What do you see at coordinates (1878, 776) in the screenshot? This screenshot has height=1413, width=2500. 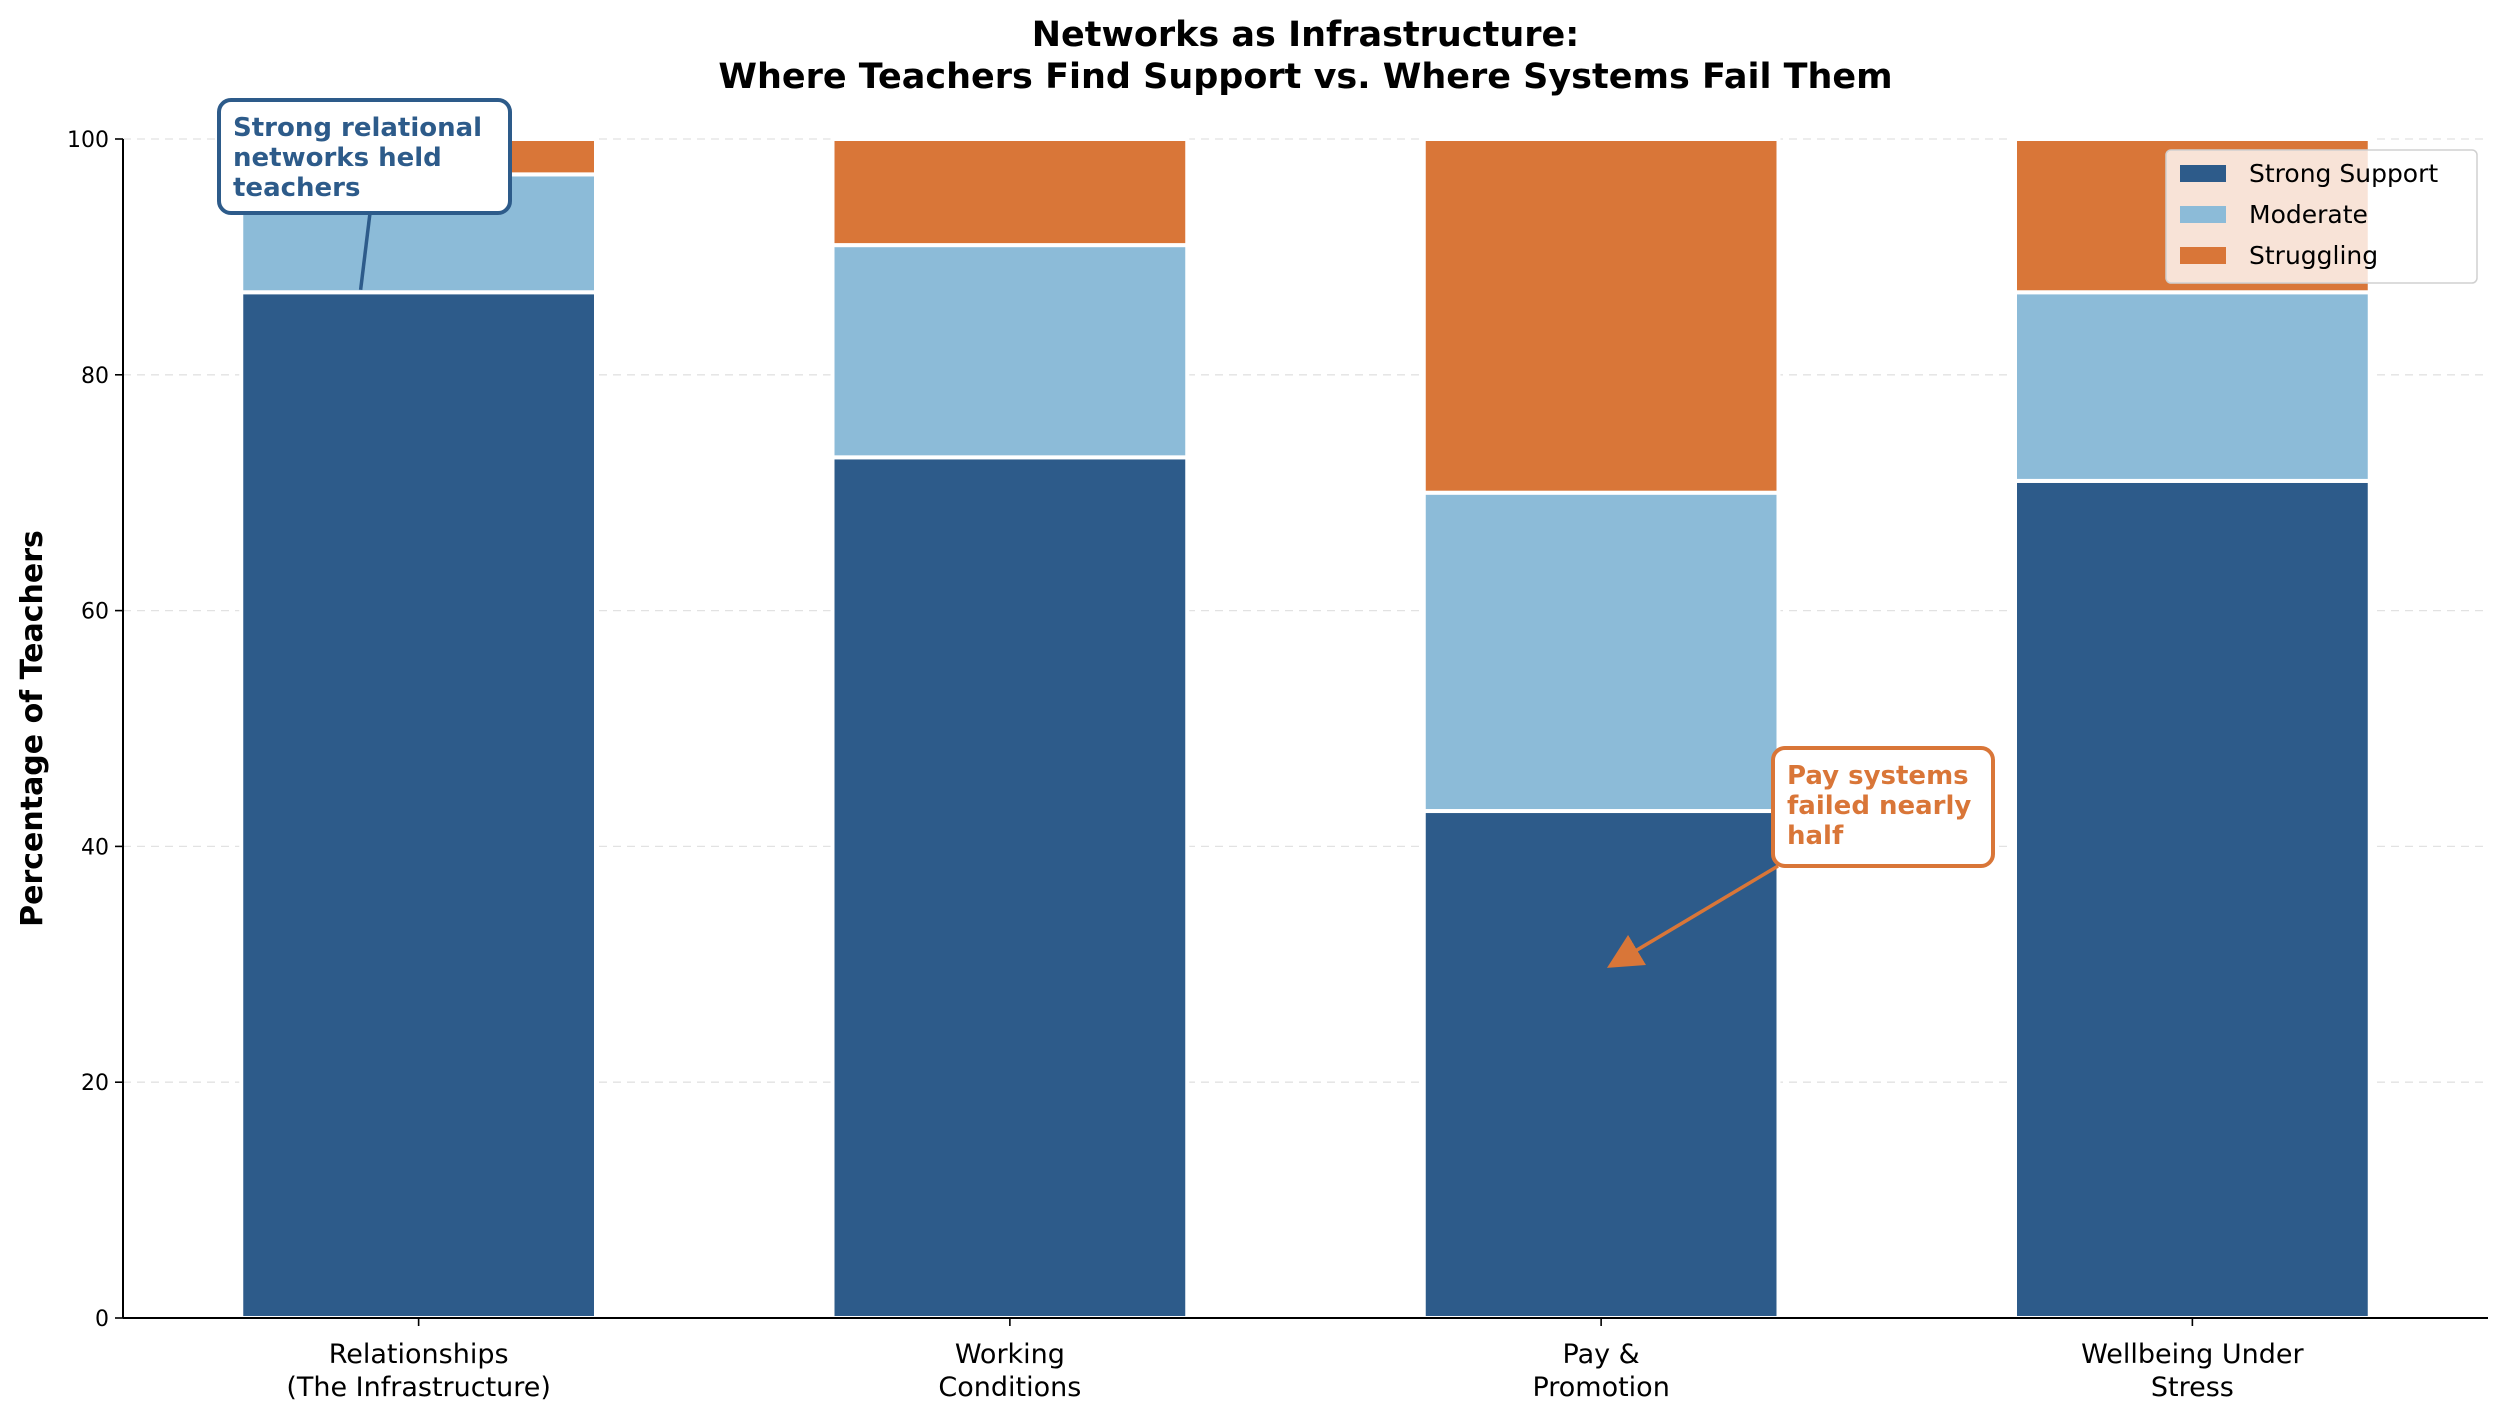 I see `annotation-text: Pay systems` at bounding box center [1878, 776].